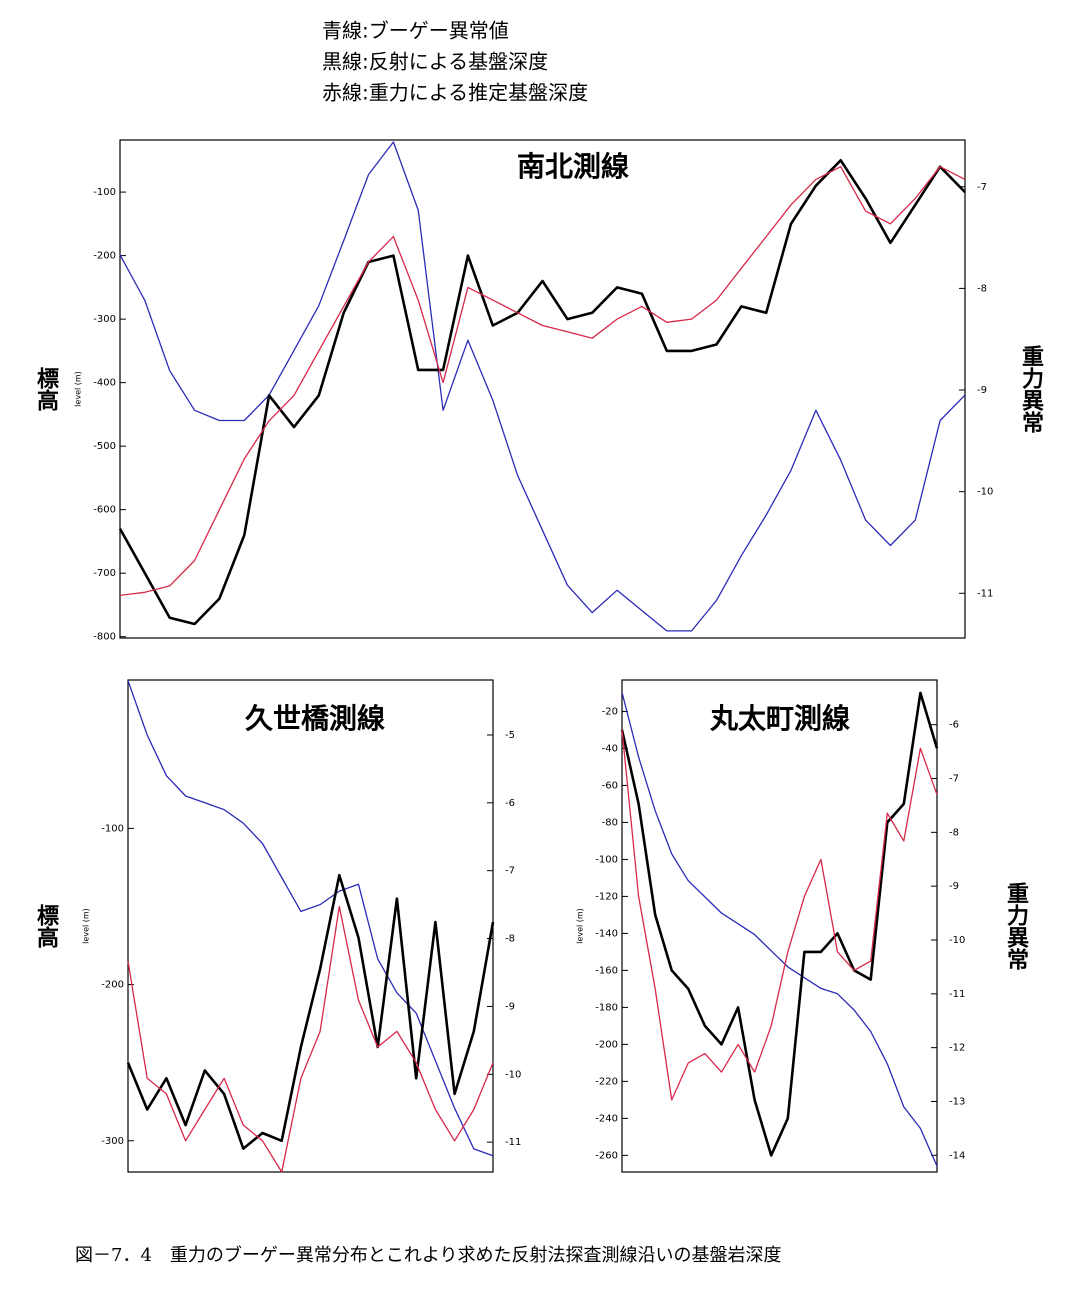 The image size is (1088, 1293). What do you see at coordinates (104, 383) in the screenshot?
I see `y-tick-label: -400` at bounding box center [104, 383].